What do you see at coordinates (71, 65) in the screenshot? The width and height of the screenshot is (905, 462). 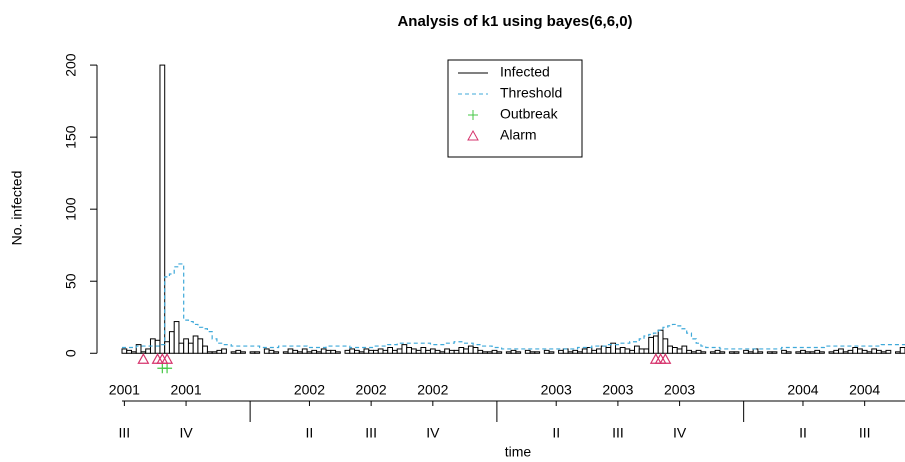 I see `y-tick-label: 200` at bounding box center [71, 65].